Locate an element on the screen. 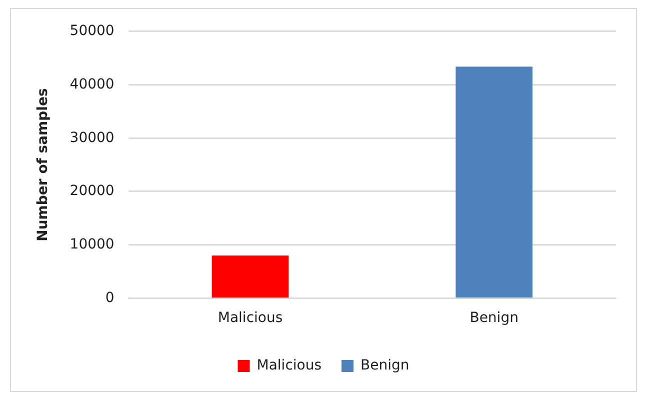 The image size is (647, 400). y-tick-label: 20000 is located at coordinates (92, 191).